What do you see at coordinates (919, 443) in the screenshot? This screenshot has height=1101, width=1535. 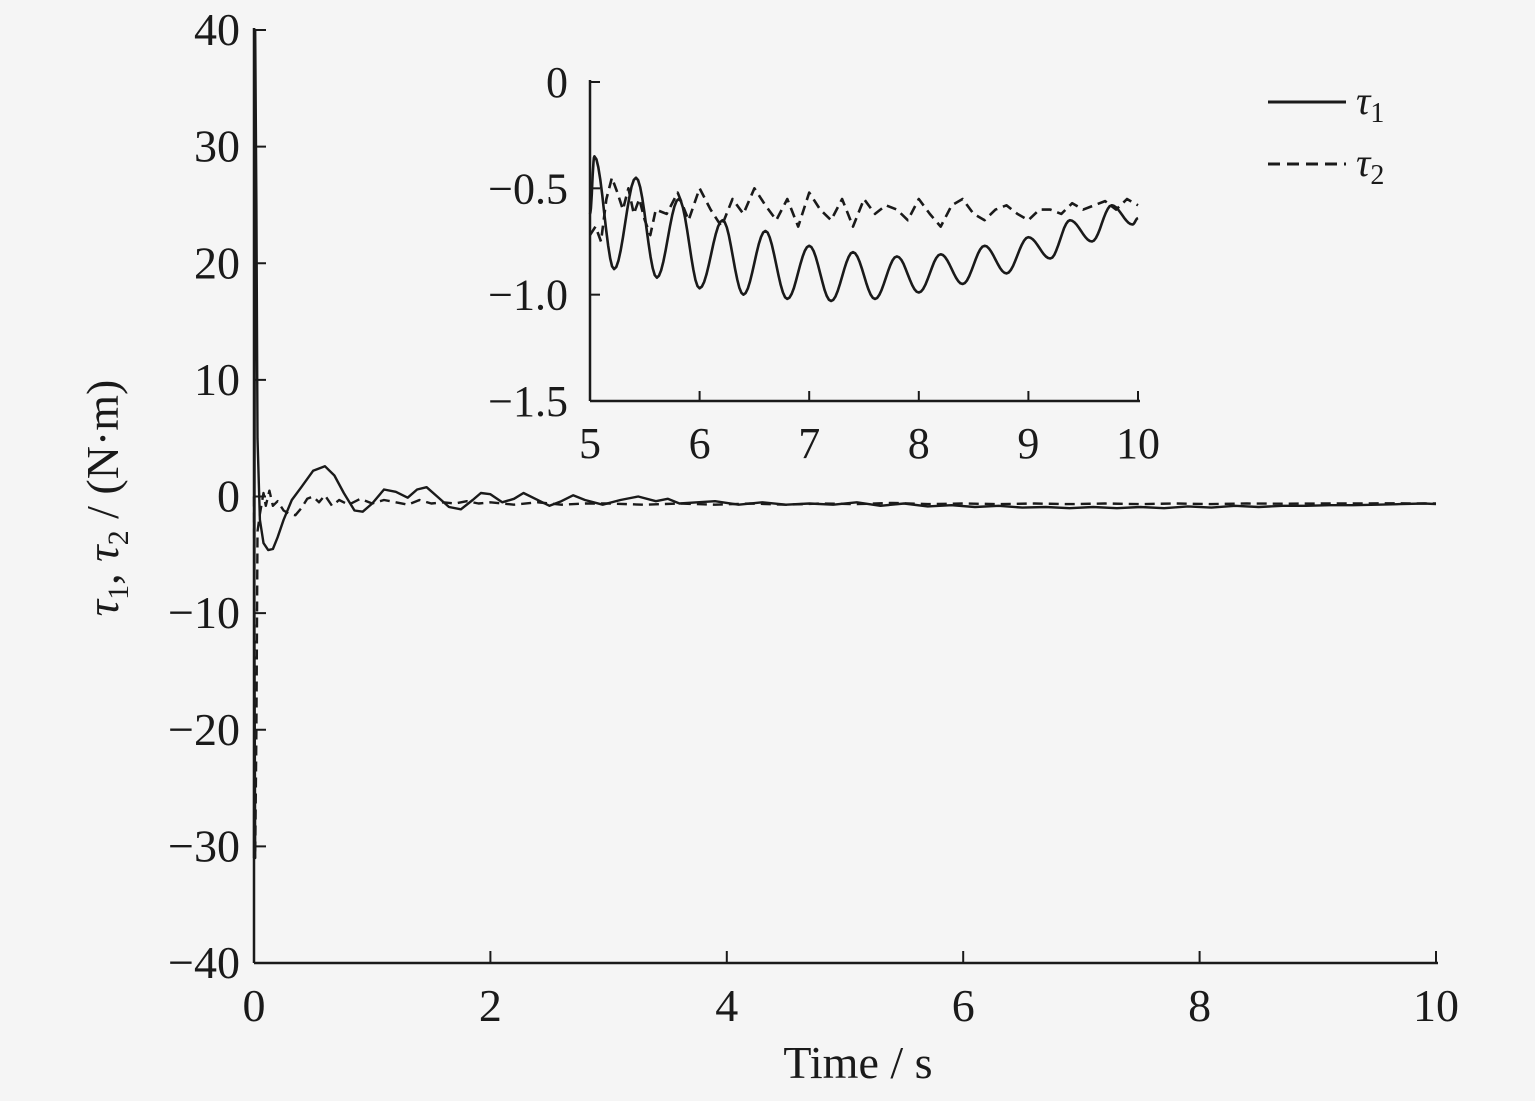 I see `inset-x-tick-label: 8` at bounding box center [919, 443].